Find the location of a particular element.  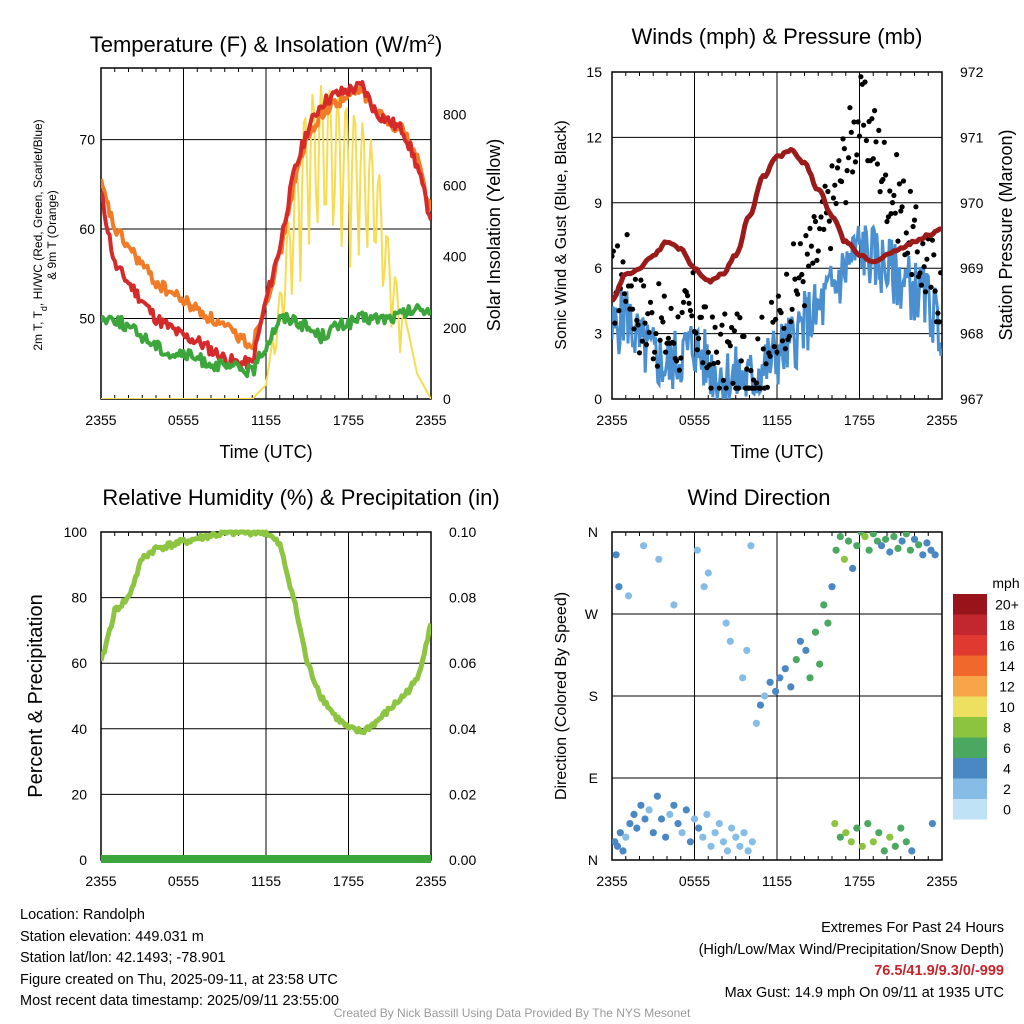

legend-swatch is located at coordinates (970, 747).